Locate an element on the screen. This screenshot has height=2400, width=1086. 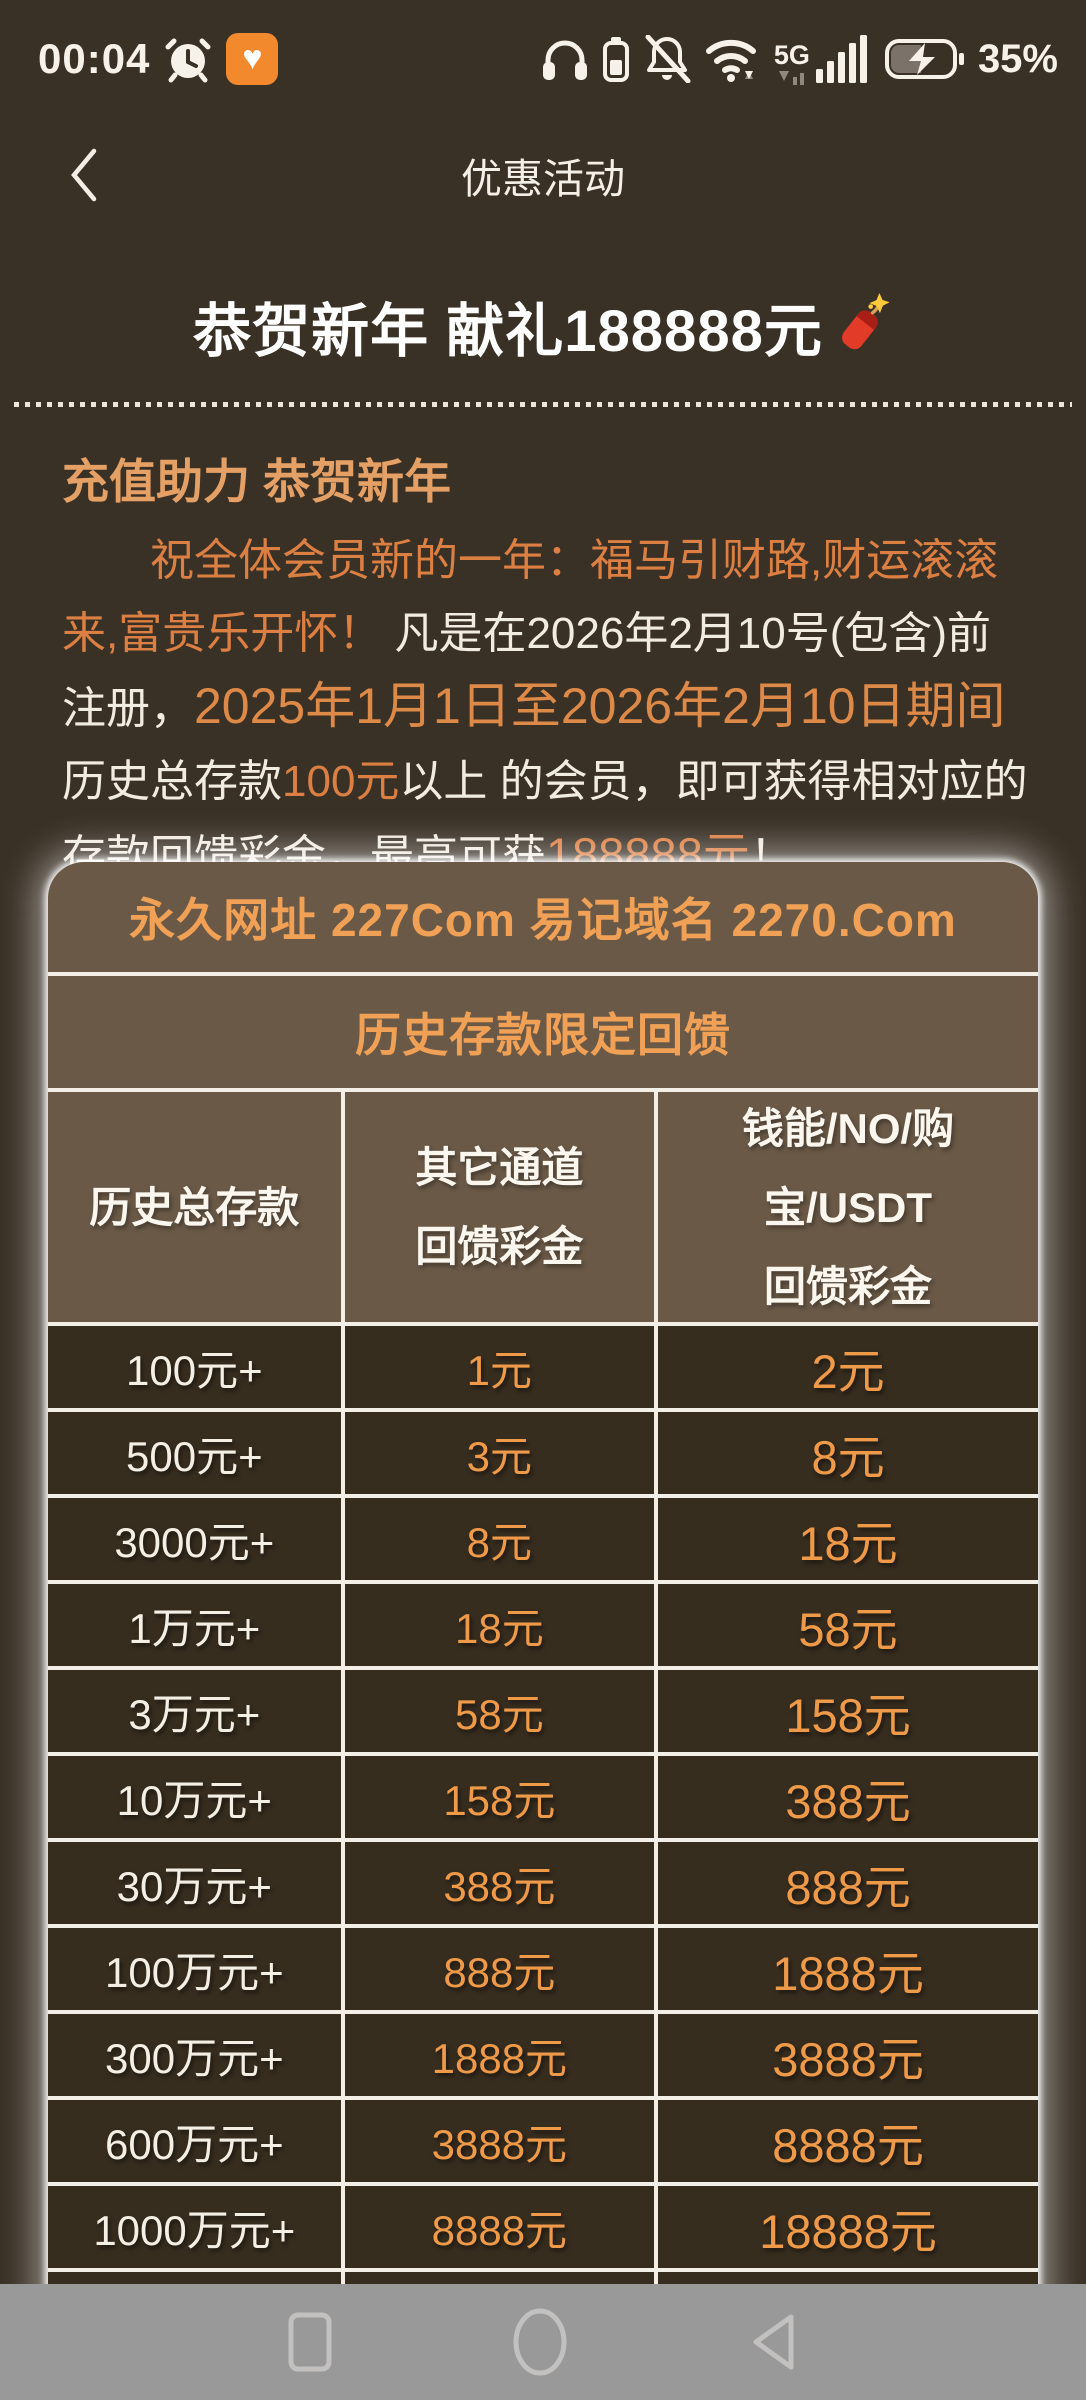
table-cell: 1000万元+ is located at coordinates (194, 2227).